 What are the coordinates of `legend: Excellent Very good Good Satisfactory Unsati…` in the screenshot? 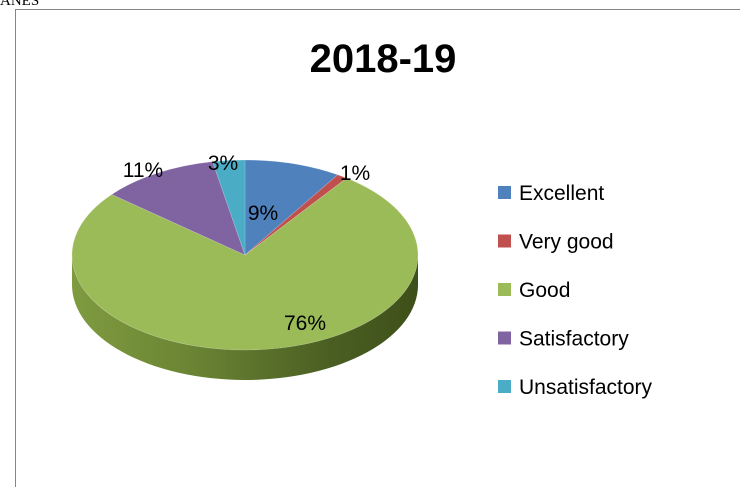 It's located at (575, 290).